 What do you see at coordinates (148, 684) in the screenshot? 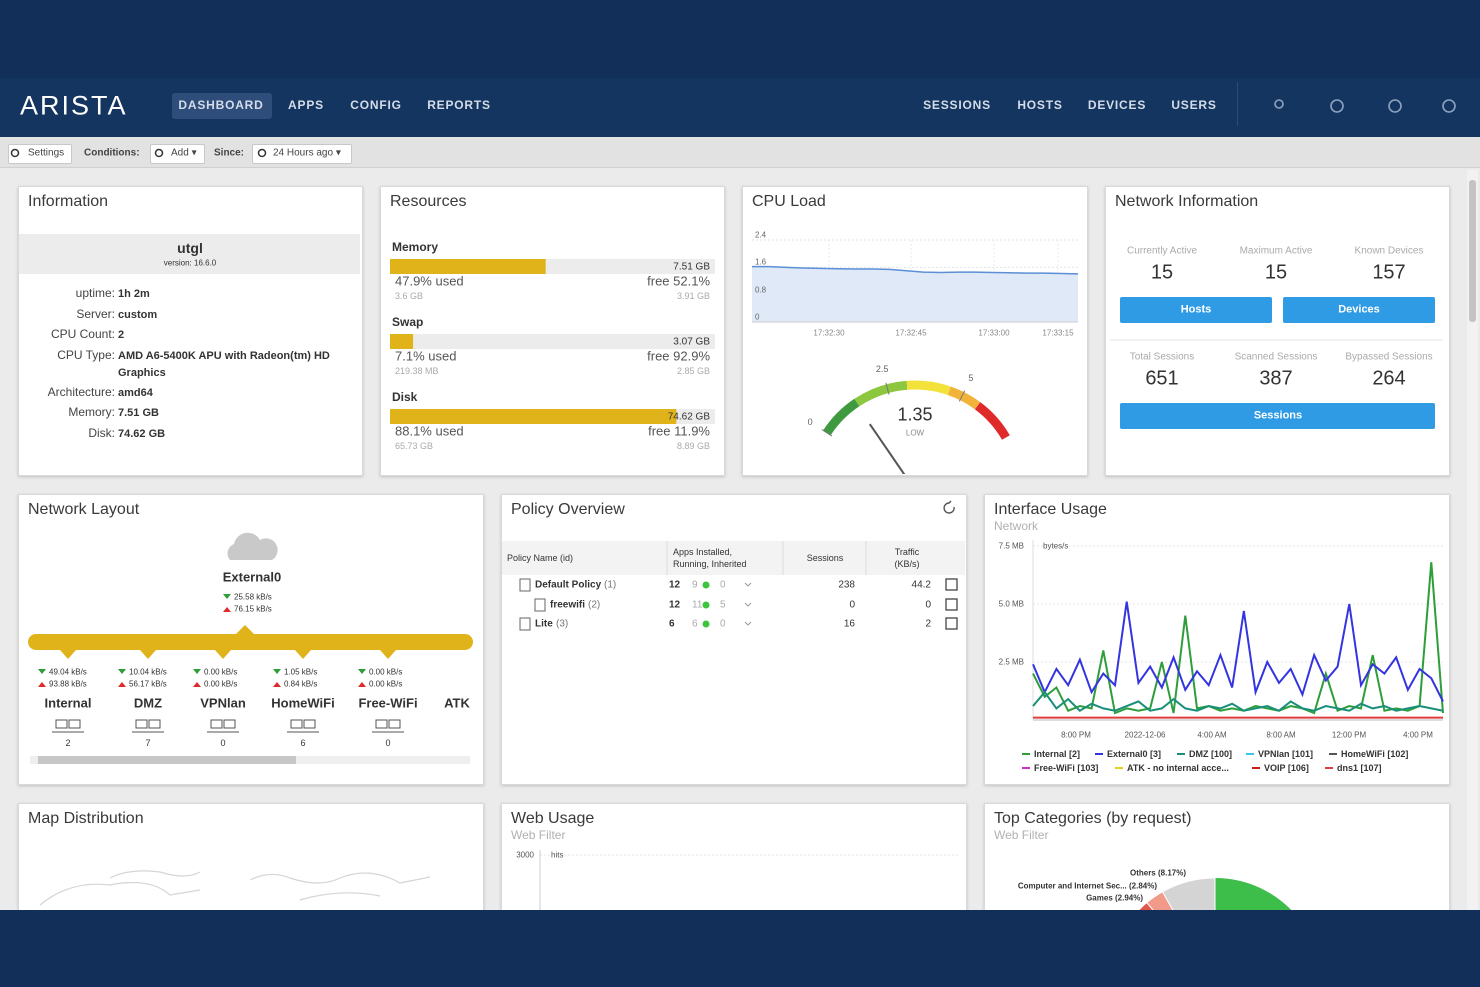
I see `rate-up: 56.17 kB/s` at bounding box center [148, 684].